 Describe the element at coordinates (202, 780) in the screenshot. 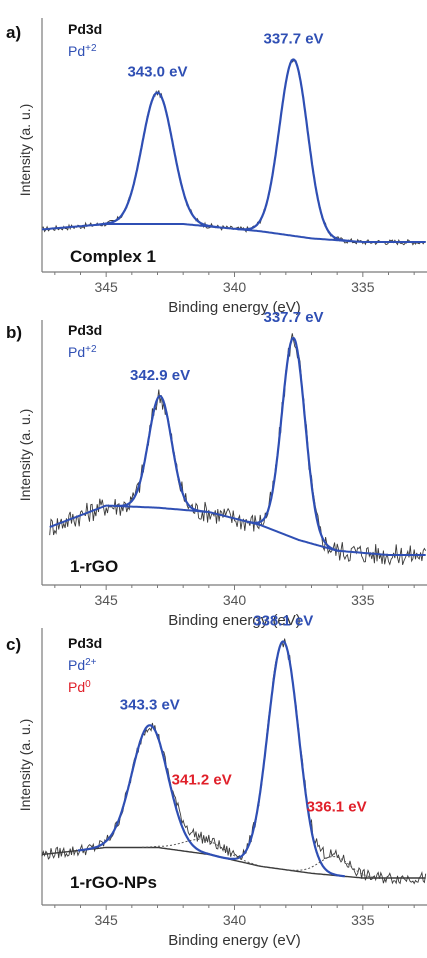

I see `minor-peak-label: 341.2 eV` at that location.